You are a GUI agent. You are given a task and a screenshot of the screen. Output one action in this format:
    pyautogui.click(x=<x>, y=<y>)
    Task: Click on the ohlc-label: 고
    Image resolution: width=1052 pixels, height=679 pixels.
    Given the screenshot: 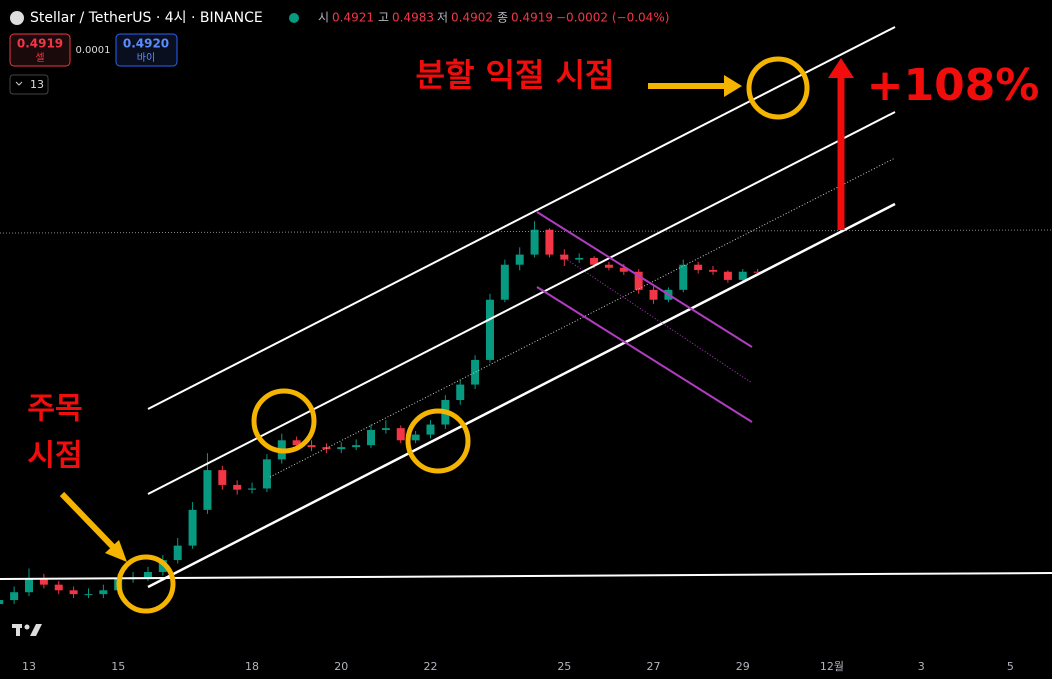 What is the action you would take?
    pyautogui.click(x=383, y=18)
    